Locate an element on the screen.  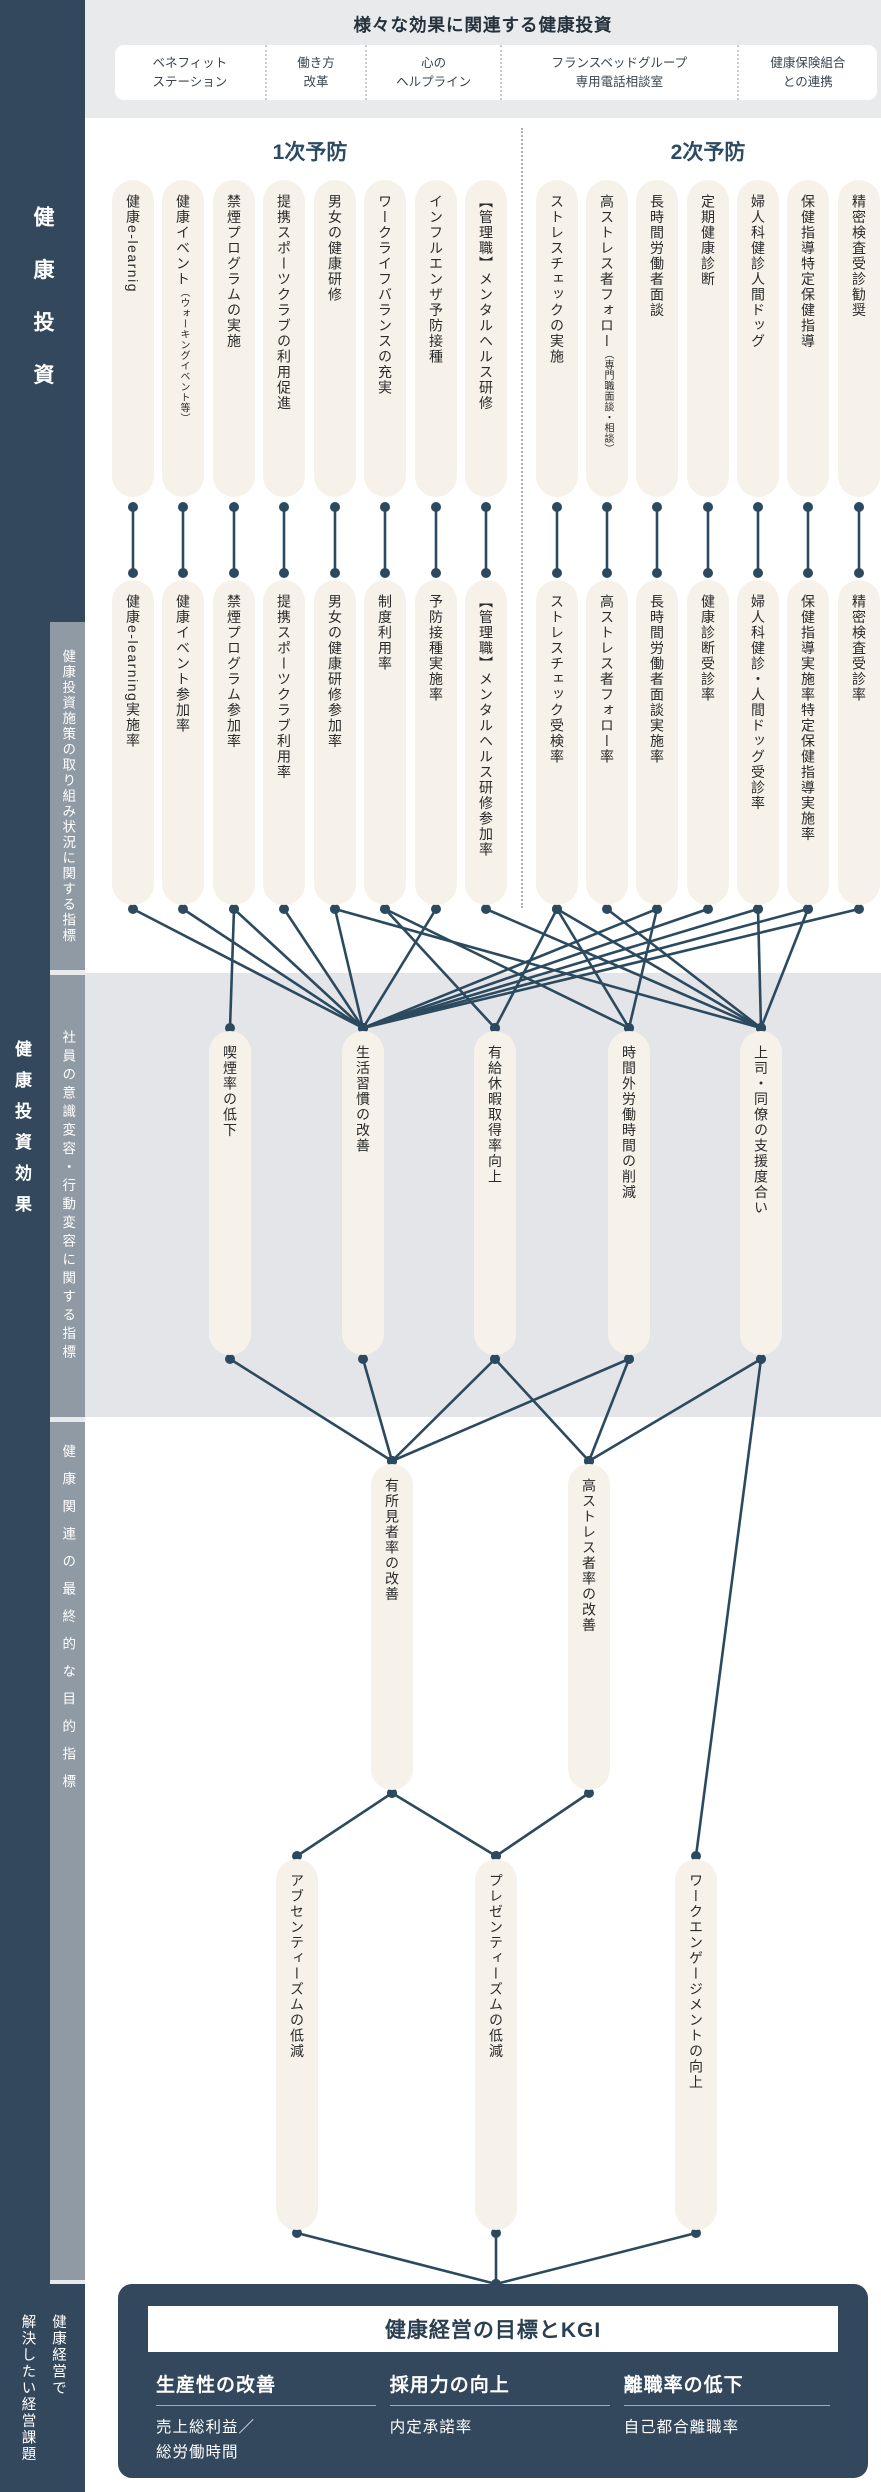
flow-node-label: 婦人科健診人間ドッグ is located at coordinates (758, 271).